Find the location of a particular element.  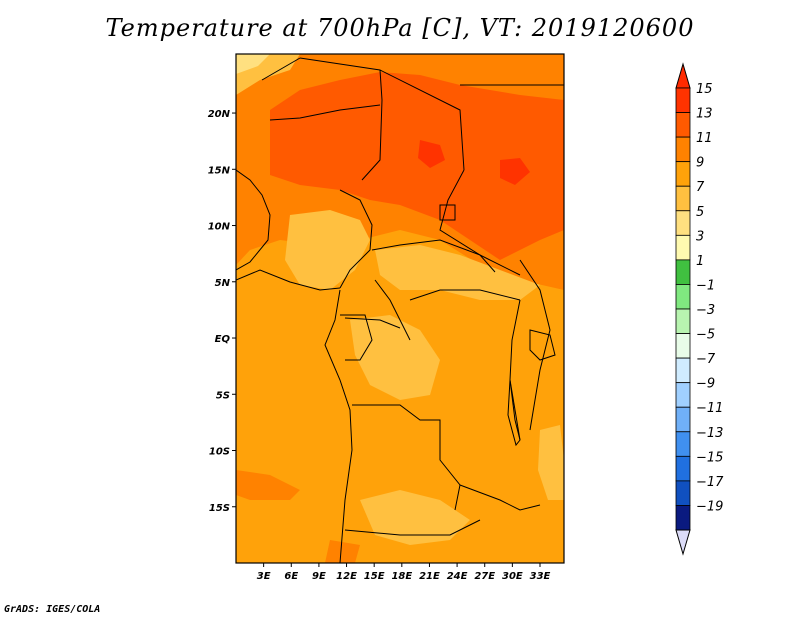

colorbar-label: −17 is located at coordinates (710, 482).